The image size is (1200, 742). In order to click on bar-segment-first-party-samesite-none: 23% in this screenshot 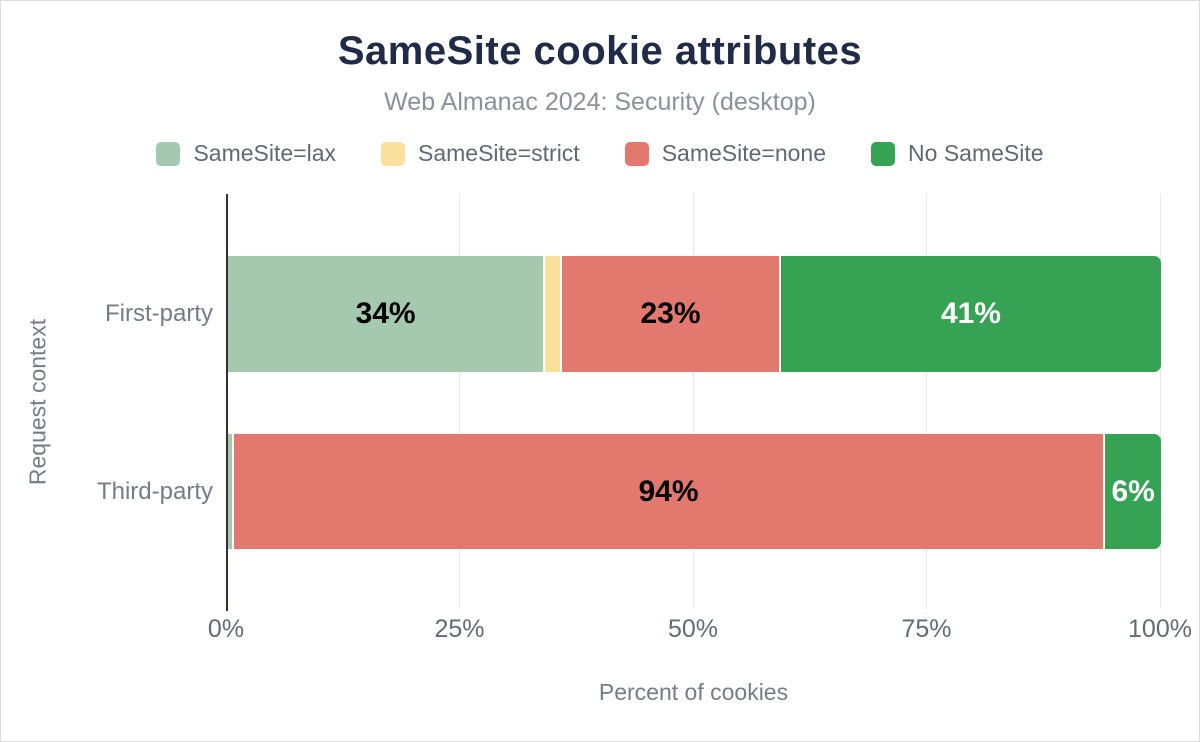, I will do `click(669, 314)`.